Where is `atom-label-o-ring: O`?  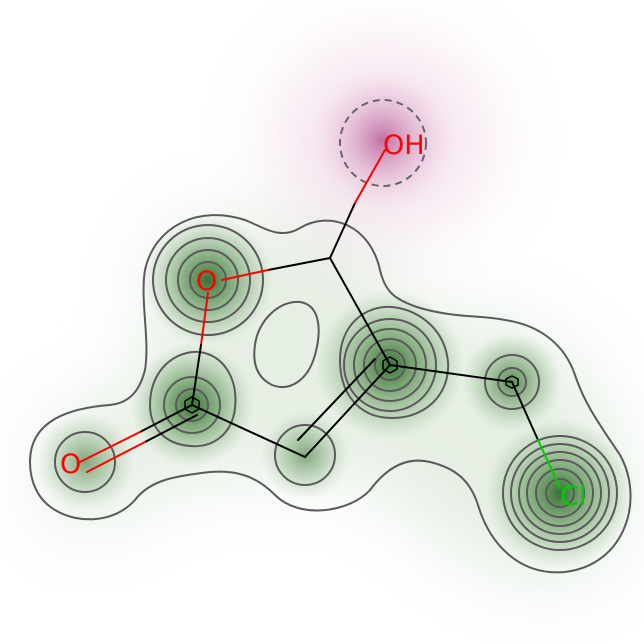
atom-label-o-ring: O is located at coordinates (206, 281).